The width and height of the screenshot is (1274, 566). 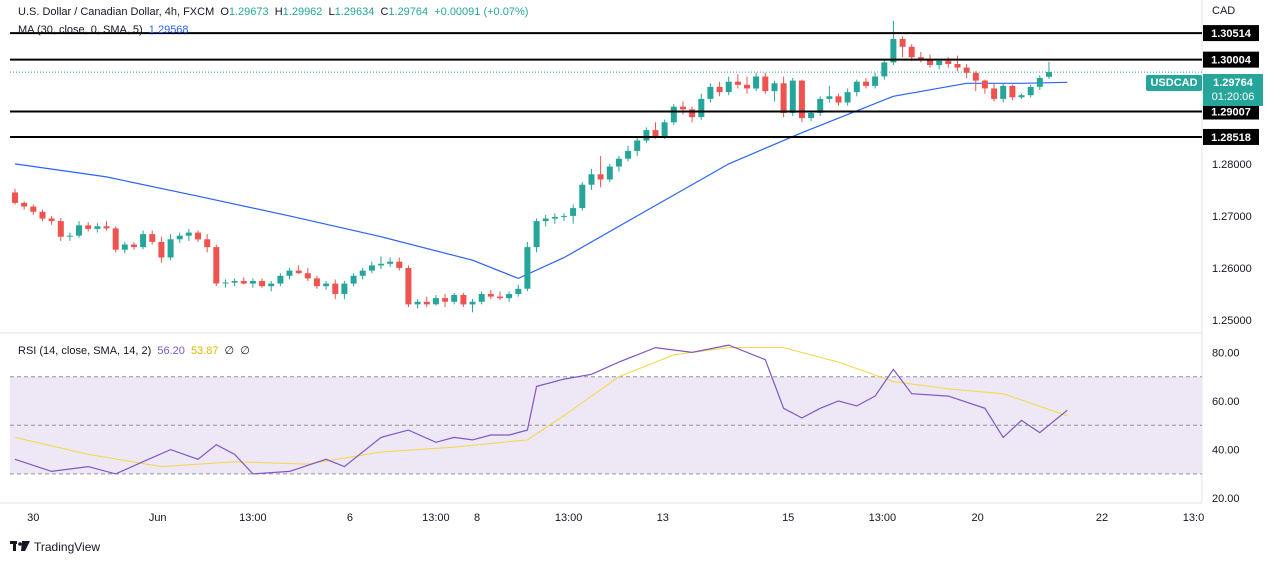 I want to click on time-tick: 13:00, so click(x=436, y=518).